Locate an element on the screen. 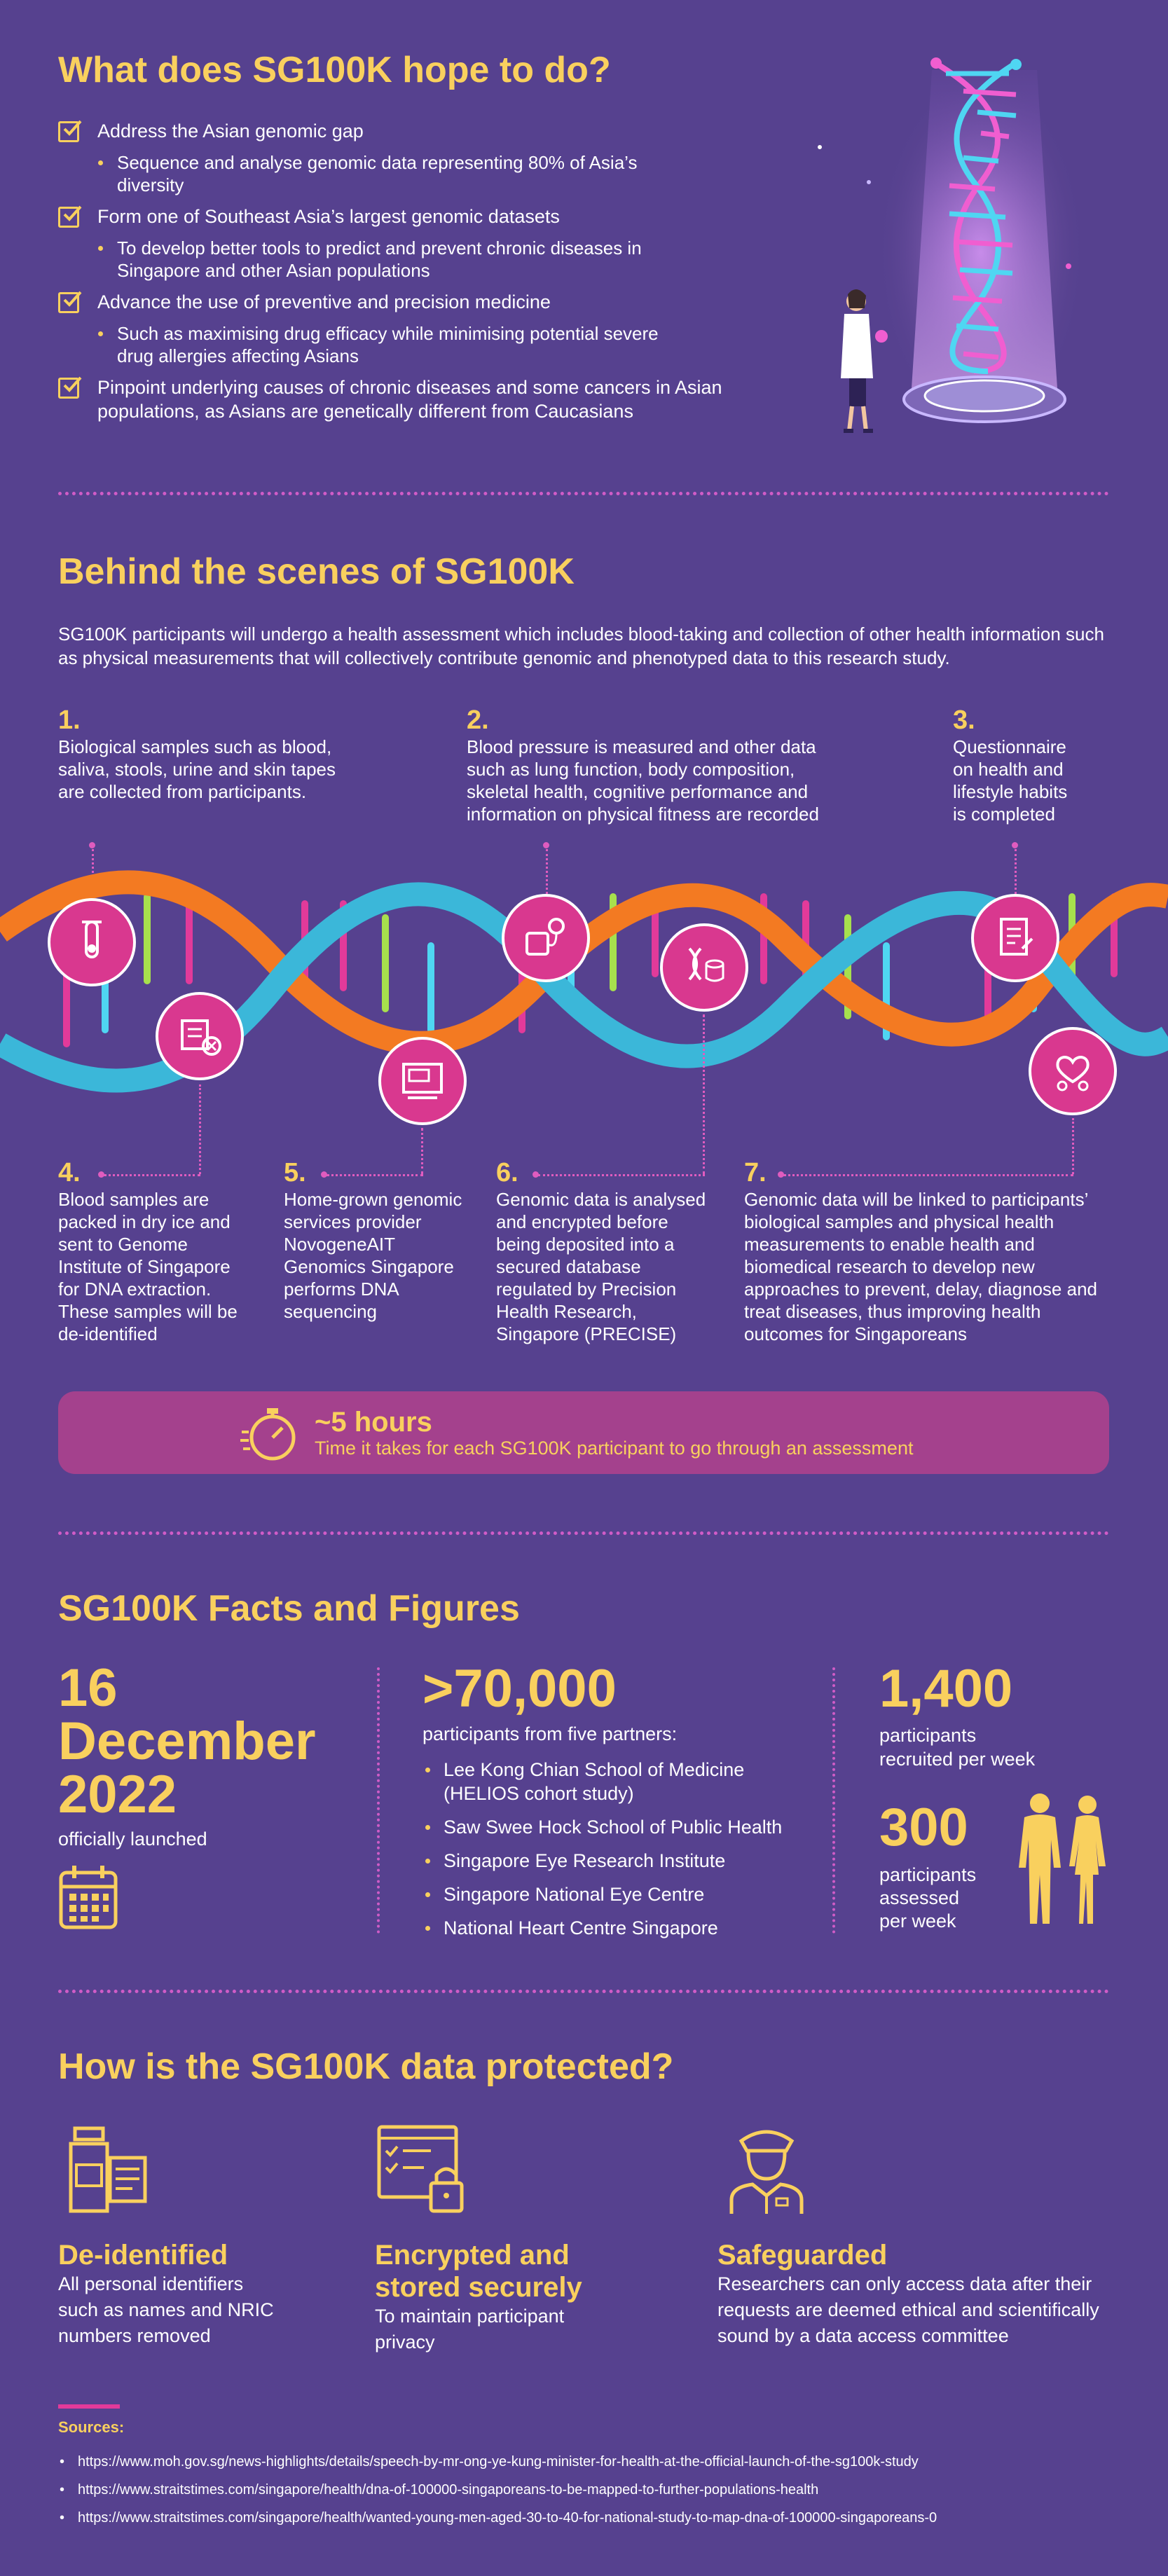 Image resolution: width=1168 pixels, height=2576 pixels. protect-title: How is the SG100K data protected? is located at coordinates (366, 2066).